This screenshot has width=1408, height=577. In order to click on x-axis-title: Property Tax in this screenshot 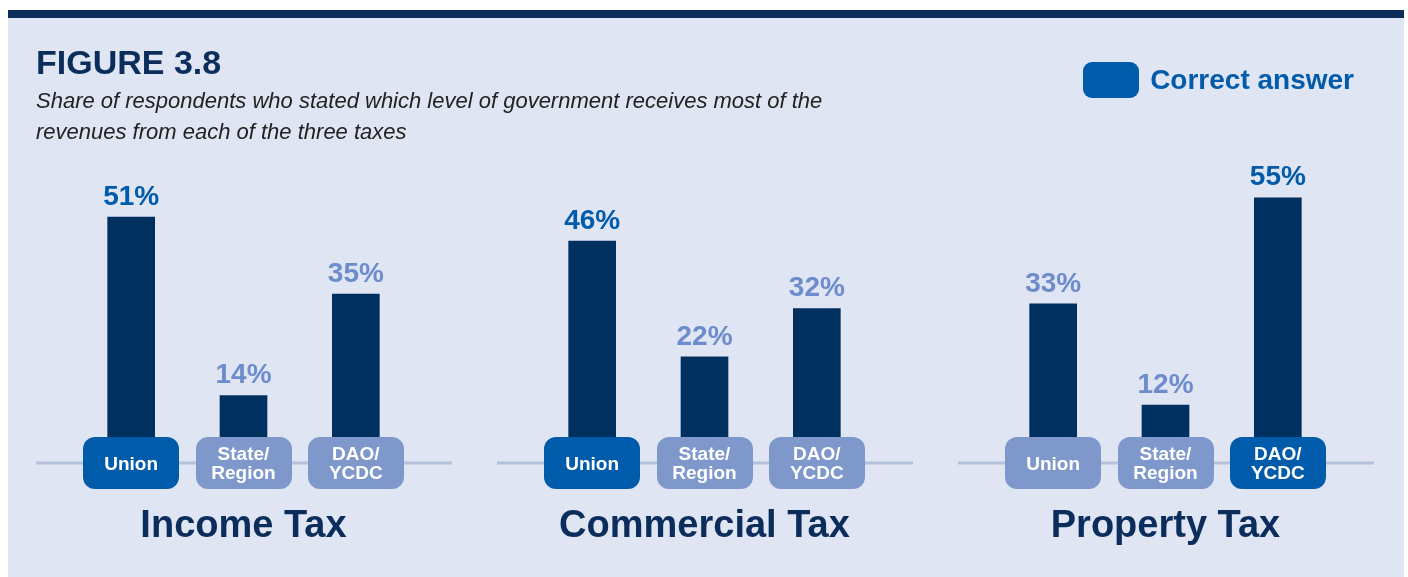, I will do `click(1165, 524)`.